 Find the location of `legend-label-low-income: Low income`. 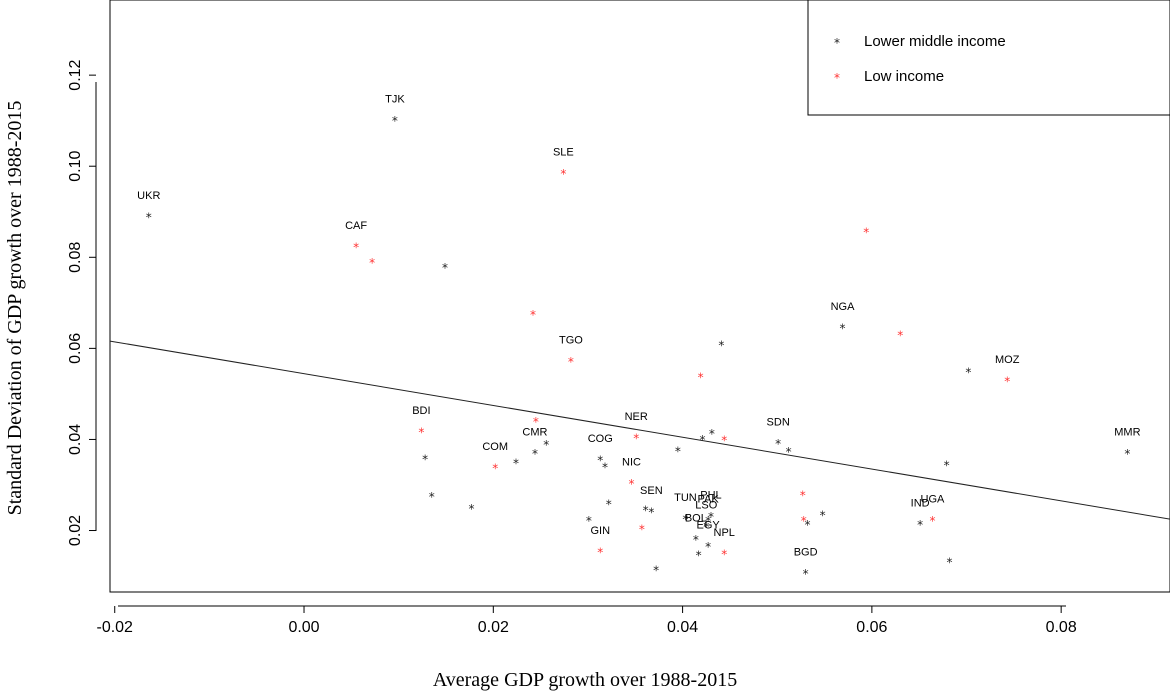

legend-label-low-income: Low income is located at coordinates (904, 76).